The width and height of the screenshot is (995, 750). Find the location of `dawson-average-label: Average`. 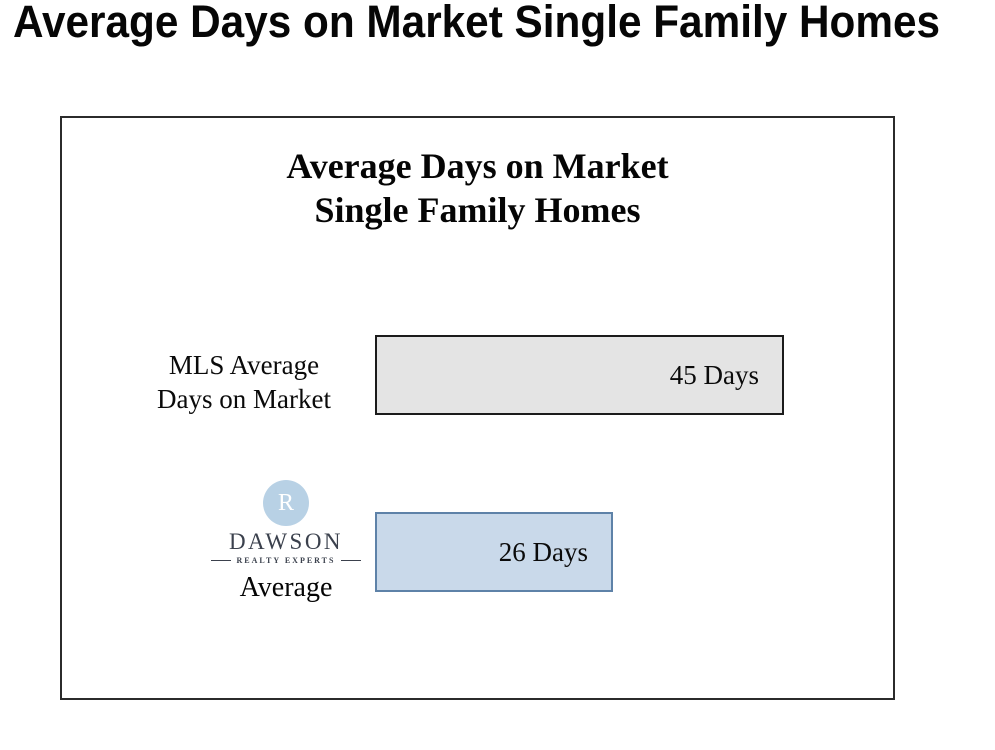

dawson-average-label: Average is located at coordinates (286, 587).